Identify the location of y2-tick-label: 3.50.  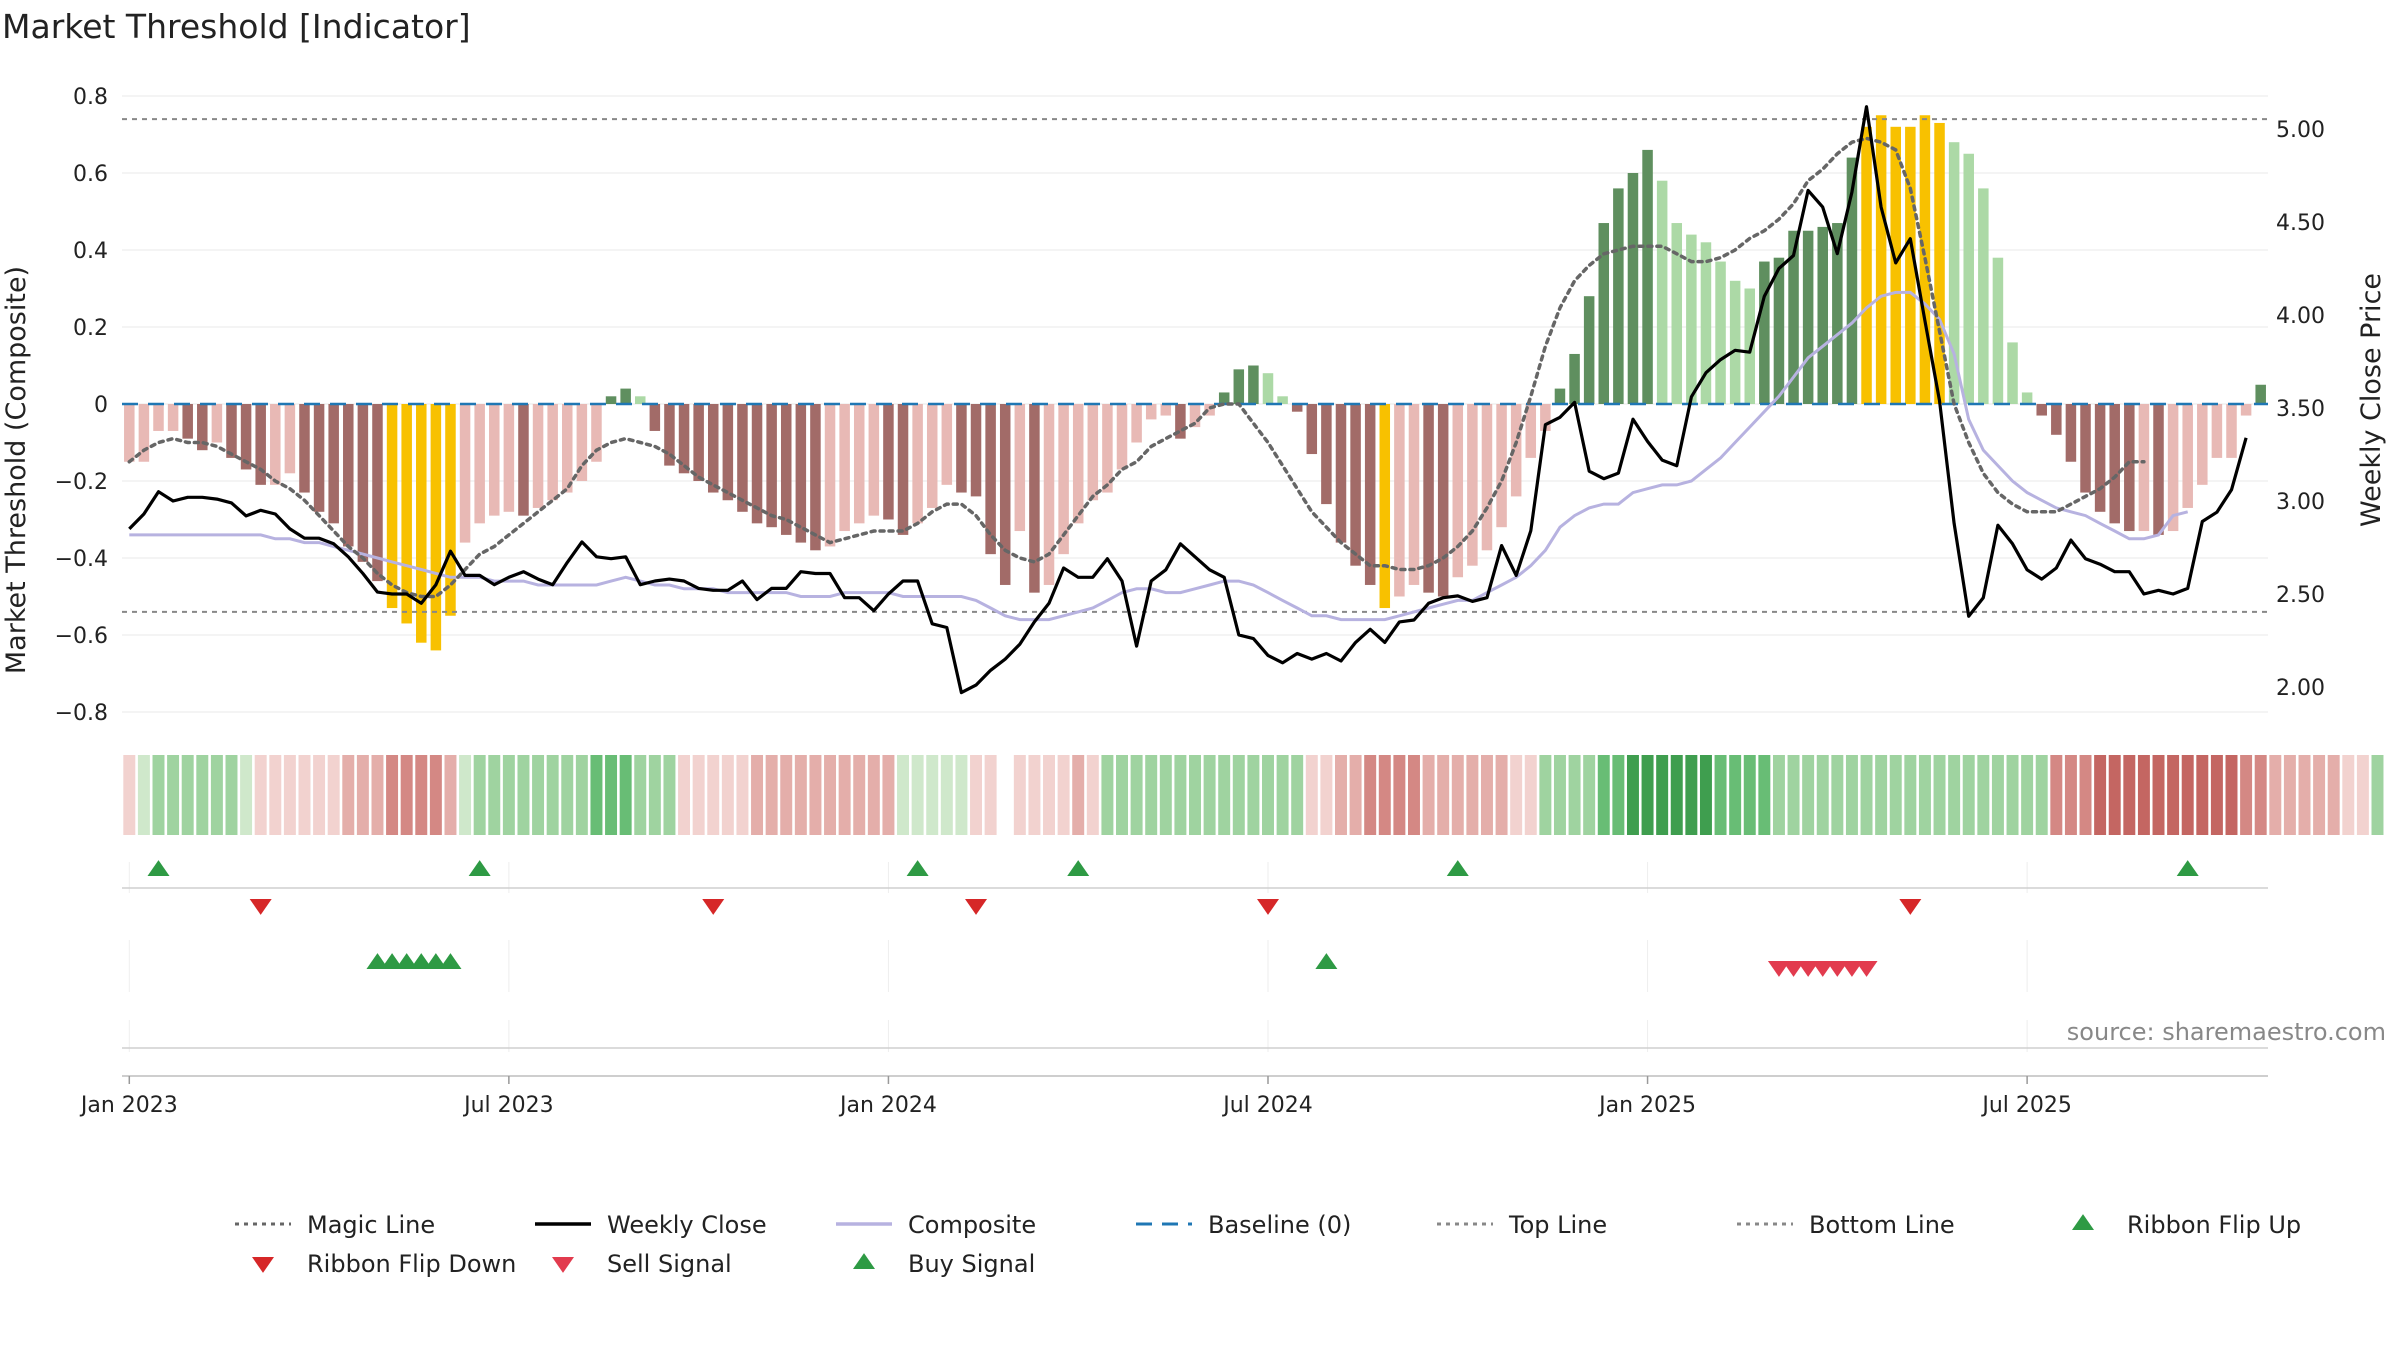
(2300, 409).